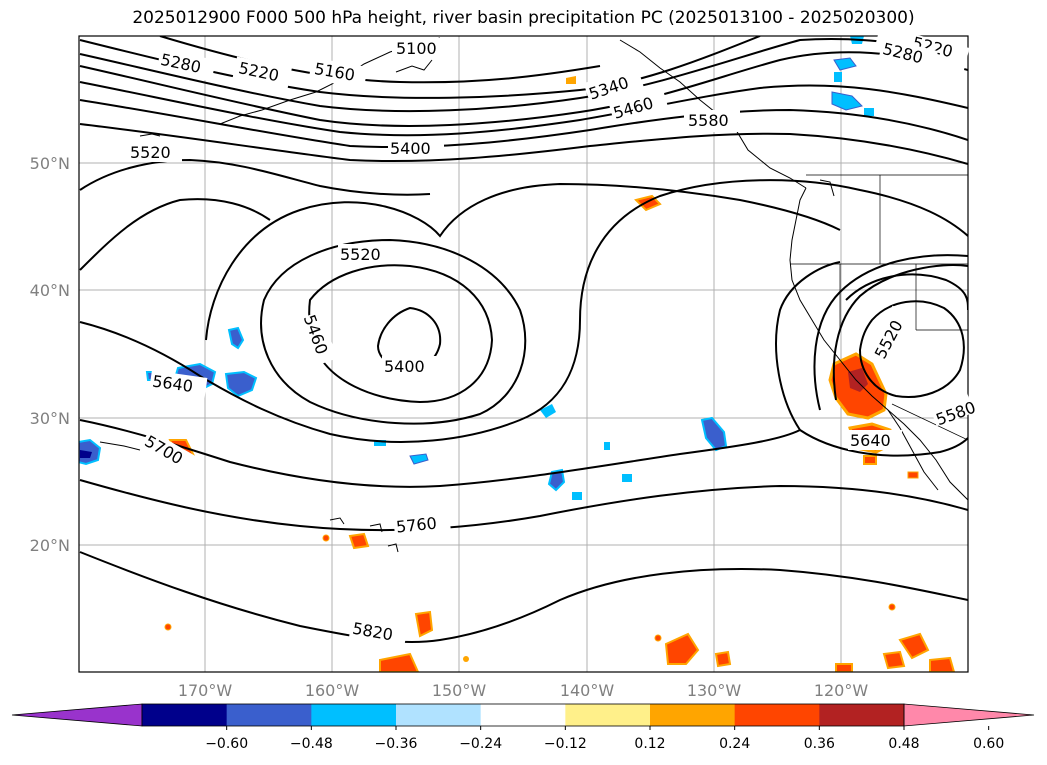 This screenshot has width=1047, height=765. Describe the element at coordinates (393, 548) in the screenshot. I see `coast-hawaii-big-island` at that location.